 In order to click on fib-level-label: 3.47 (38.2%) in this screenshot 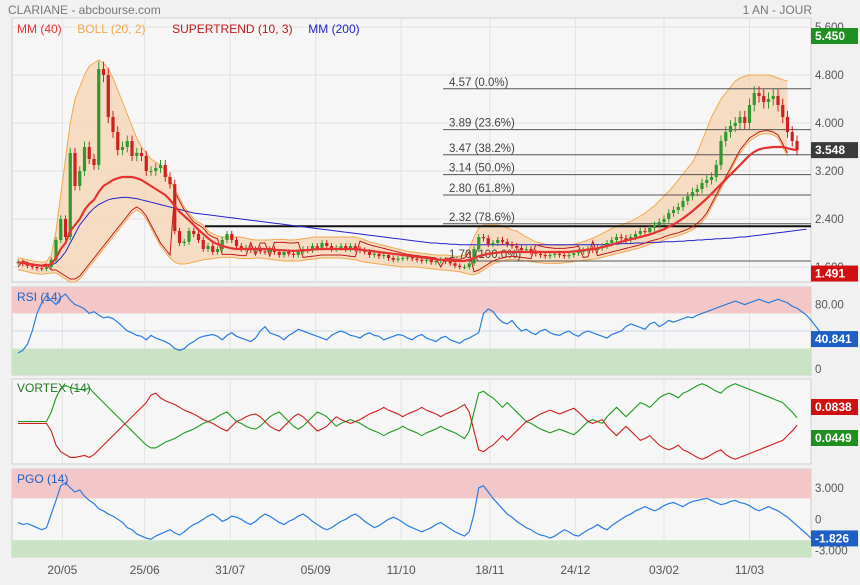, I will do `click(482, 149)`.